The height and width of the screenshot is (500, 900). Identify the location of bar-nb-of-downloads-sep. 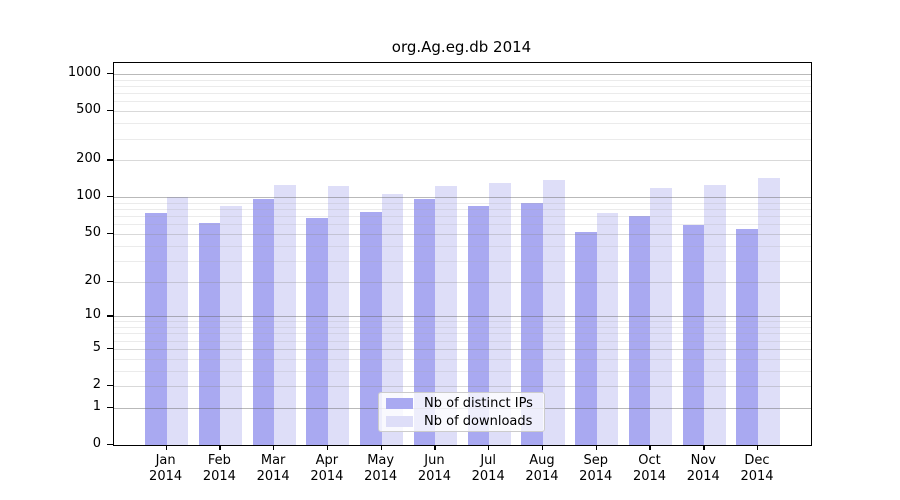
(607, 329).